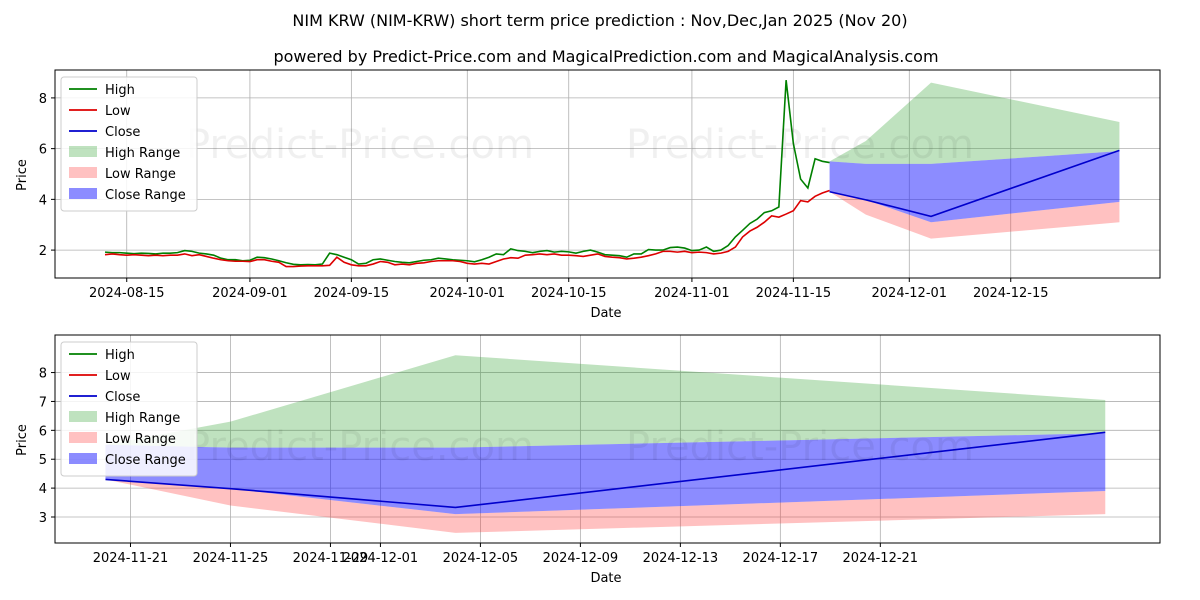 This screenshot has height=600, width=1200. What do you see at coordinates (794, 293) in the screenshot?
I see `x-tick-label: 2024-11-15` at bounding box center [794, 293].